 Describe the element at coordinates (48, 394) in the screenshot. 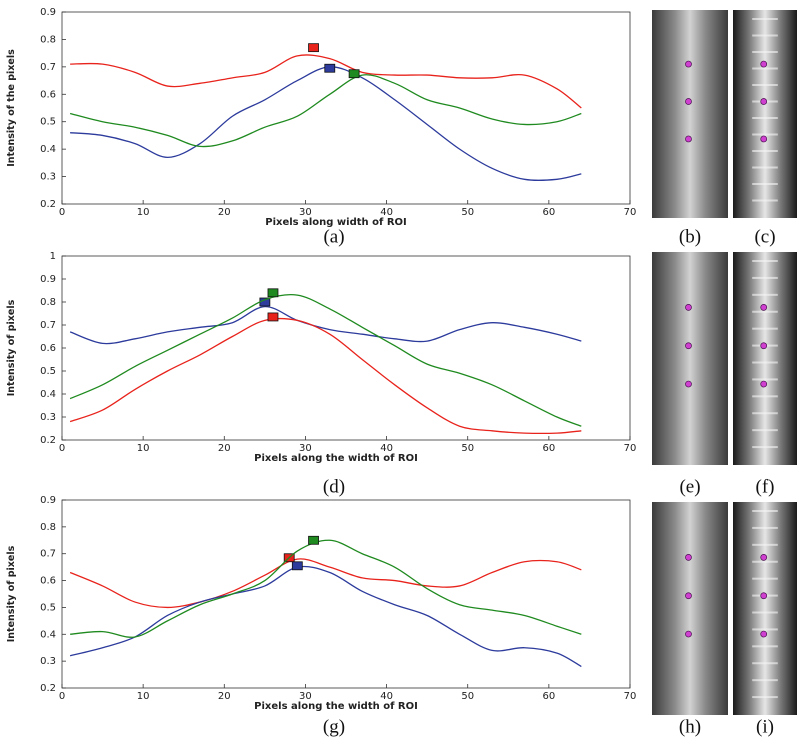

I see `y-tick-label: 0.4` at that location.